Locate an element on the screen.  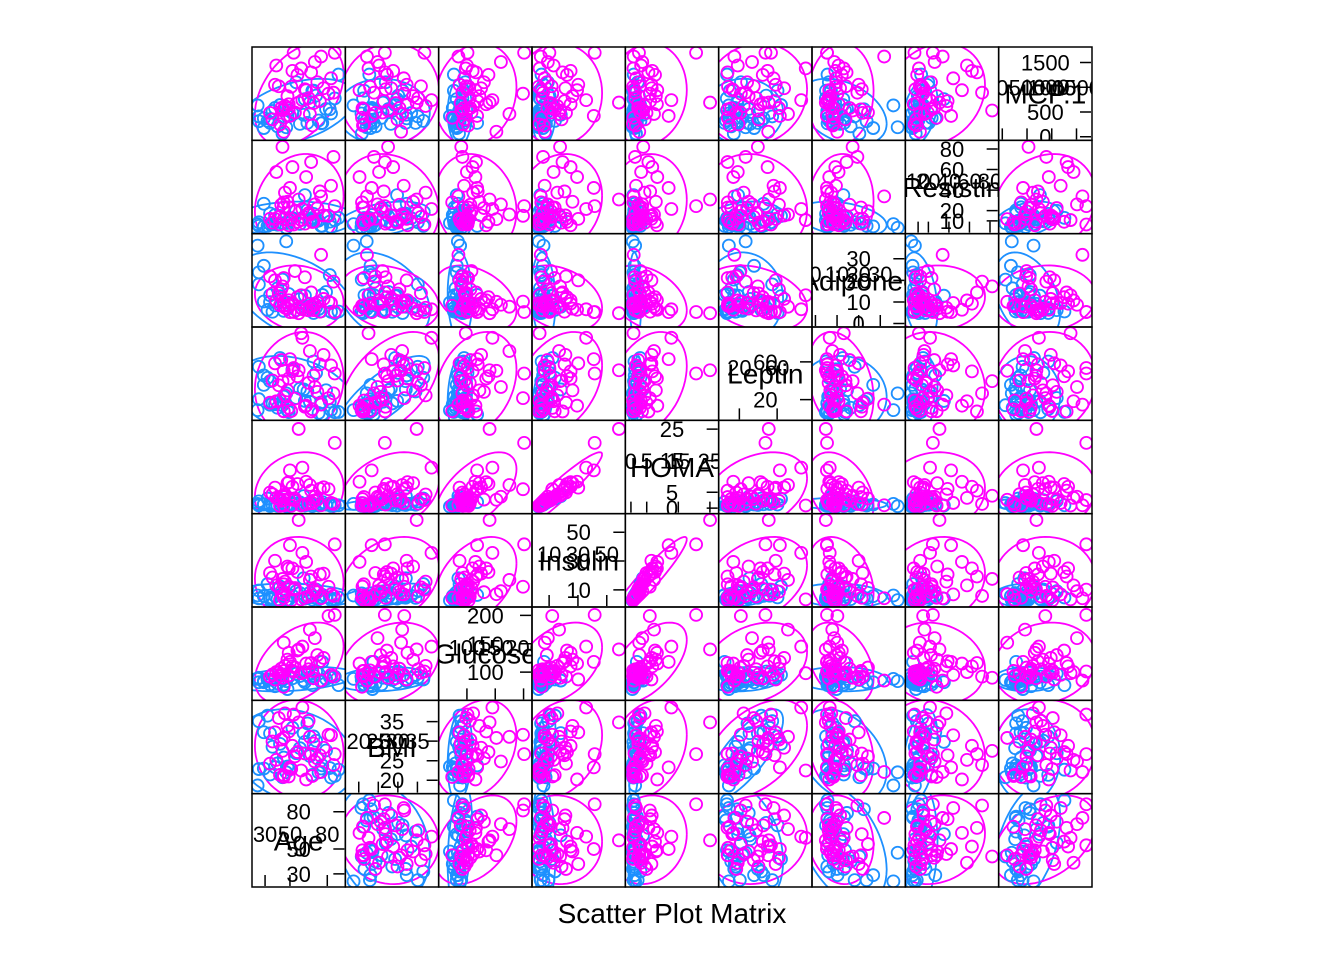
diag-tick-label-x: 35 is located at coordinates (417, 741).